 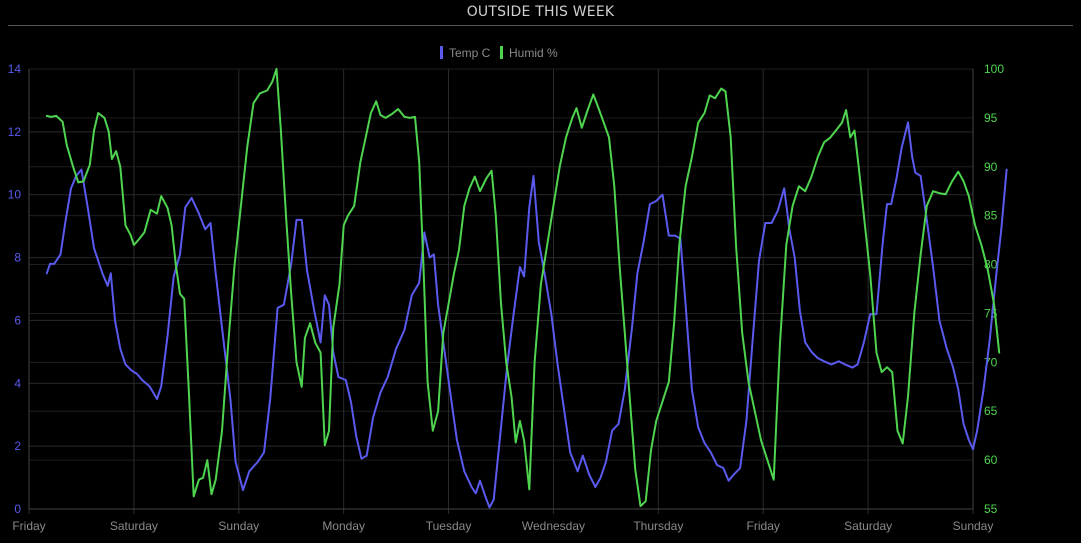 I want to click on y-right-tick-label: 65, so click(x=991, y=411).